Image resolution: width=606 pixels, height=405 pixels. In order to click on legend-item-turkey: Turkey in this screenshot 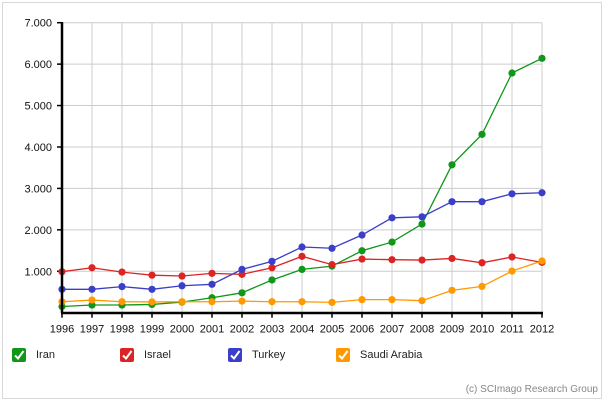, I will do `click(282, 355)`.